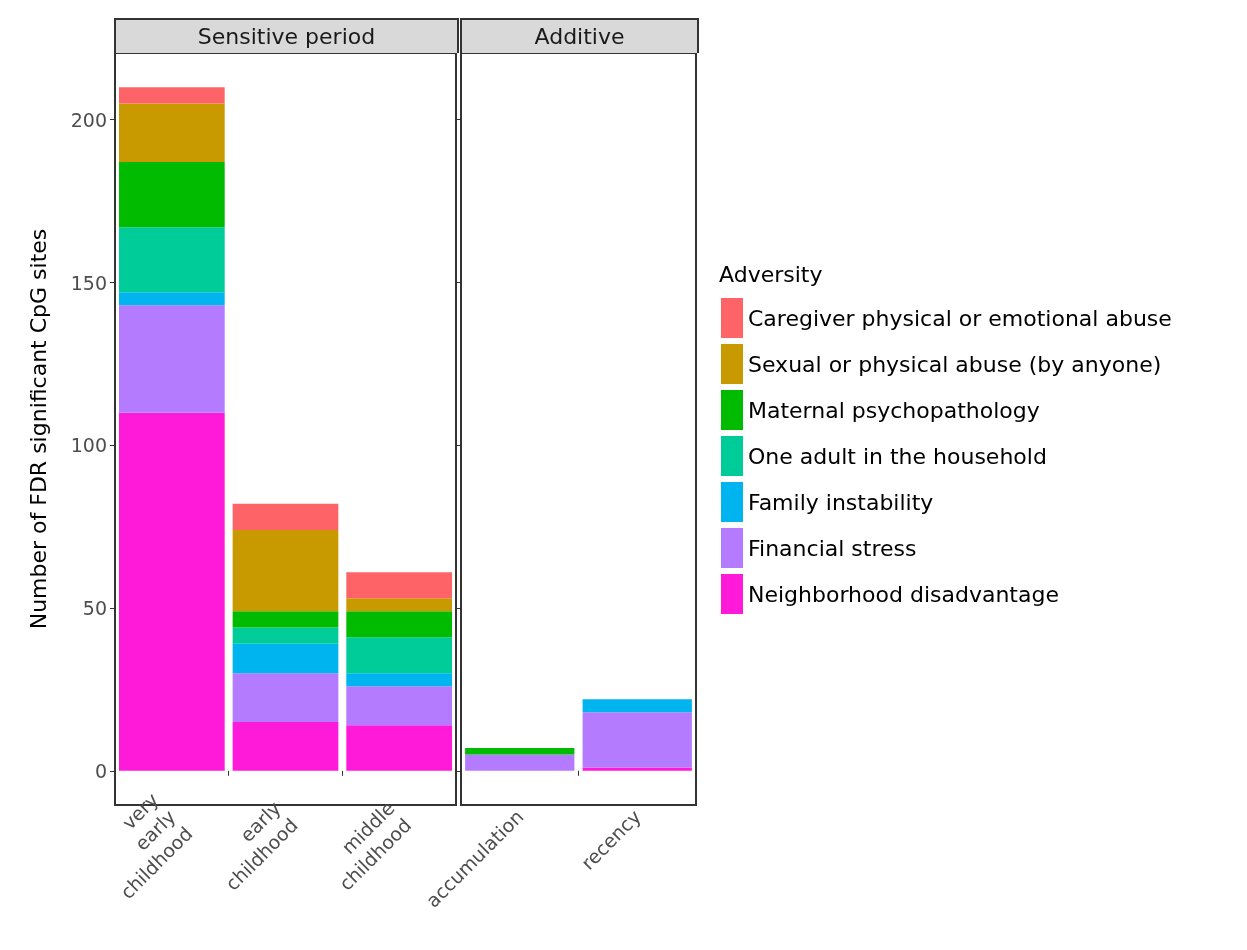 Image resolution: width=1247 pixels, height=950 pixels. What do you see at coordinates (286, 35) in the screenshot?
I see `chart-title: Sensitive period` at bounding box center [286, 35].